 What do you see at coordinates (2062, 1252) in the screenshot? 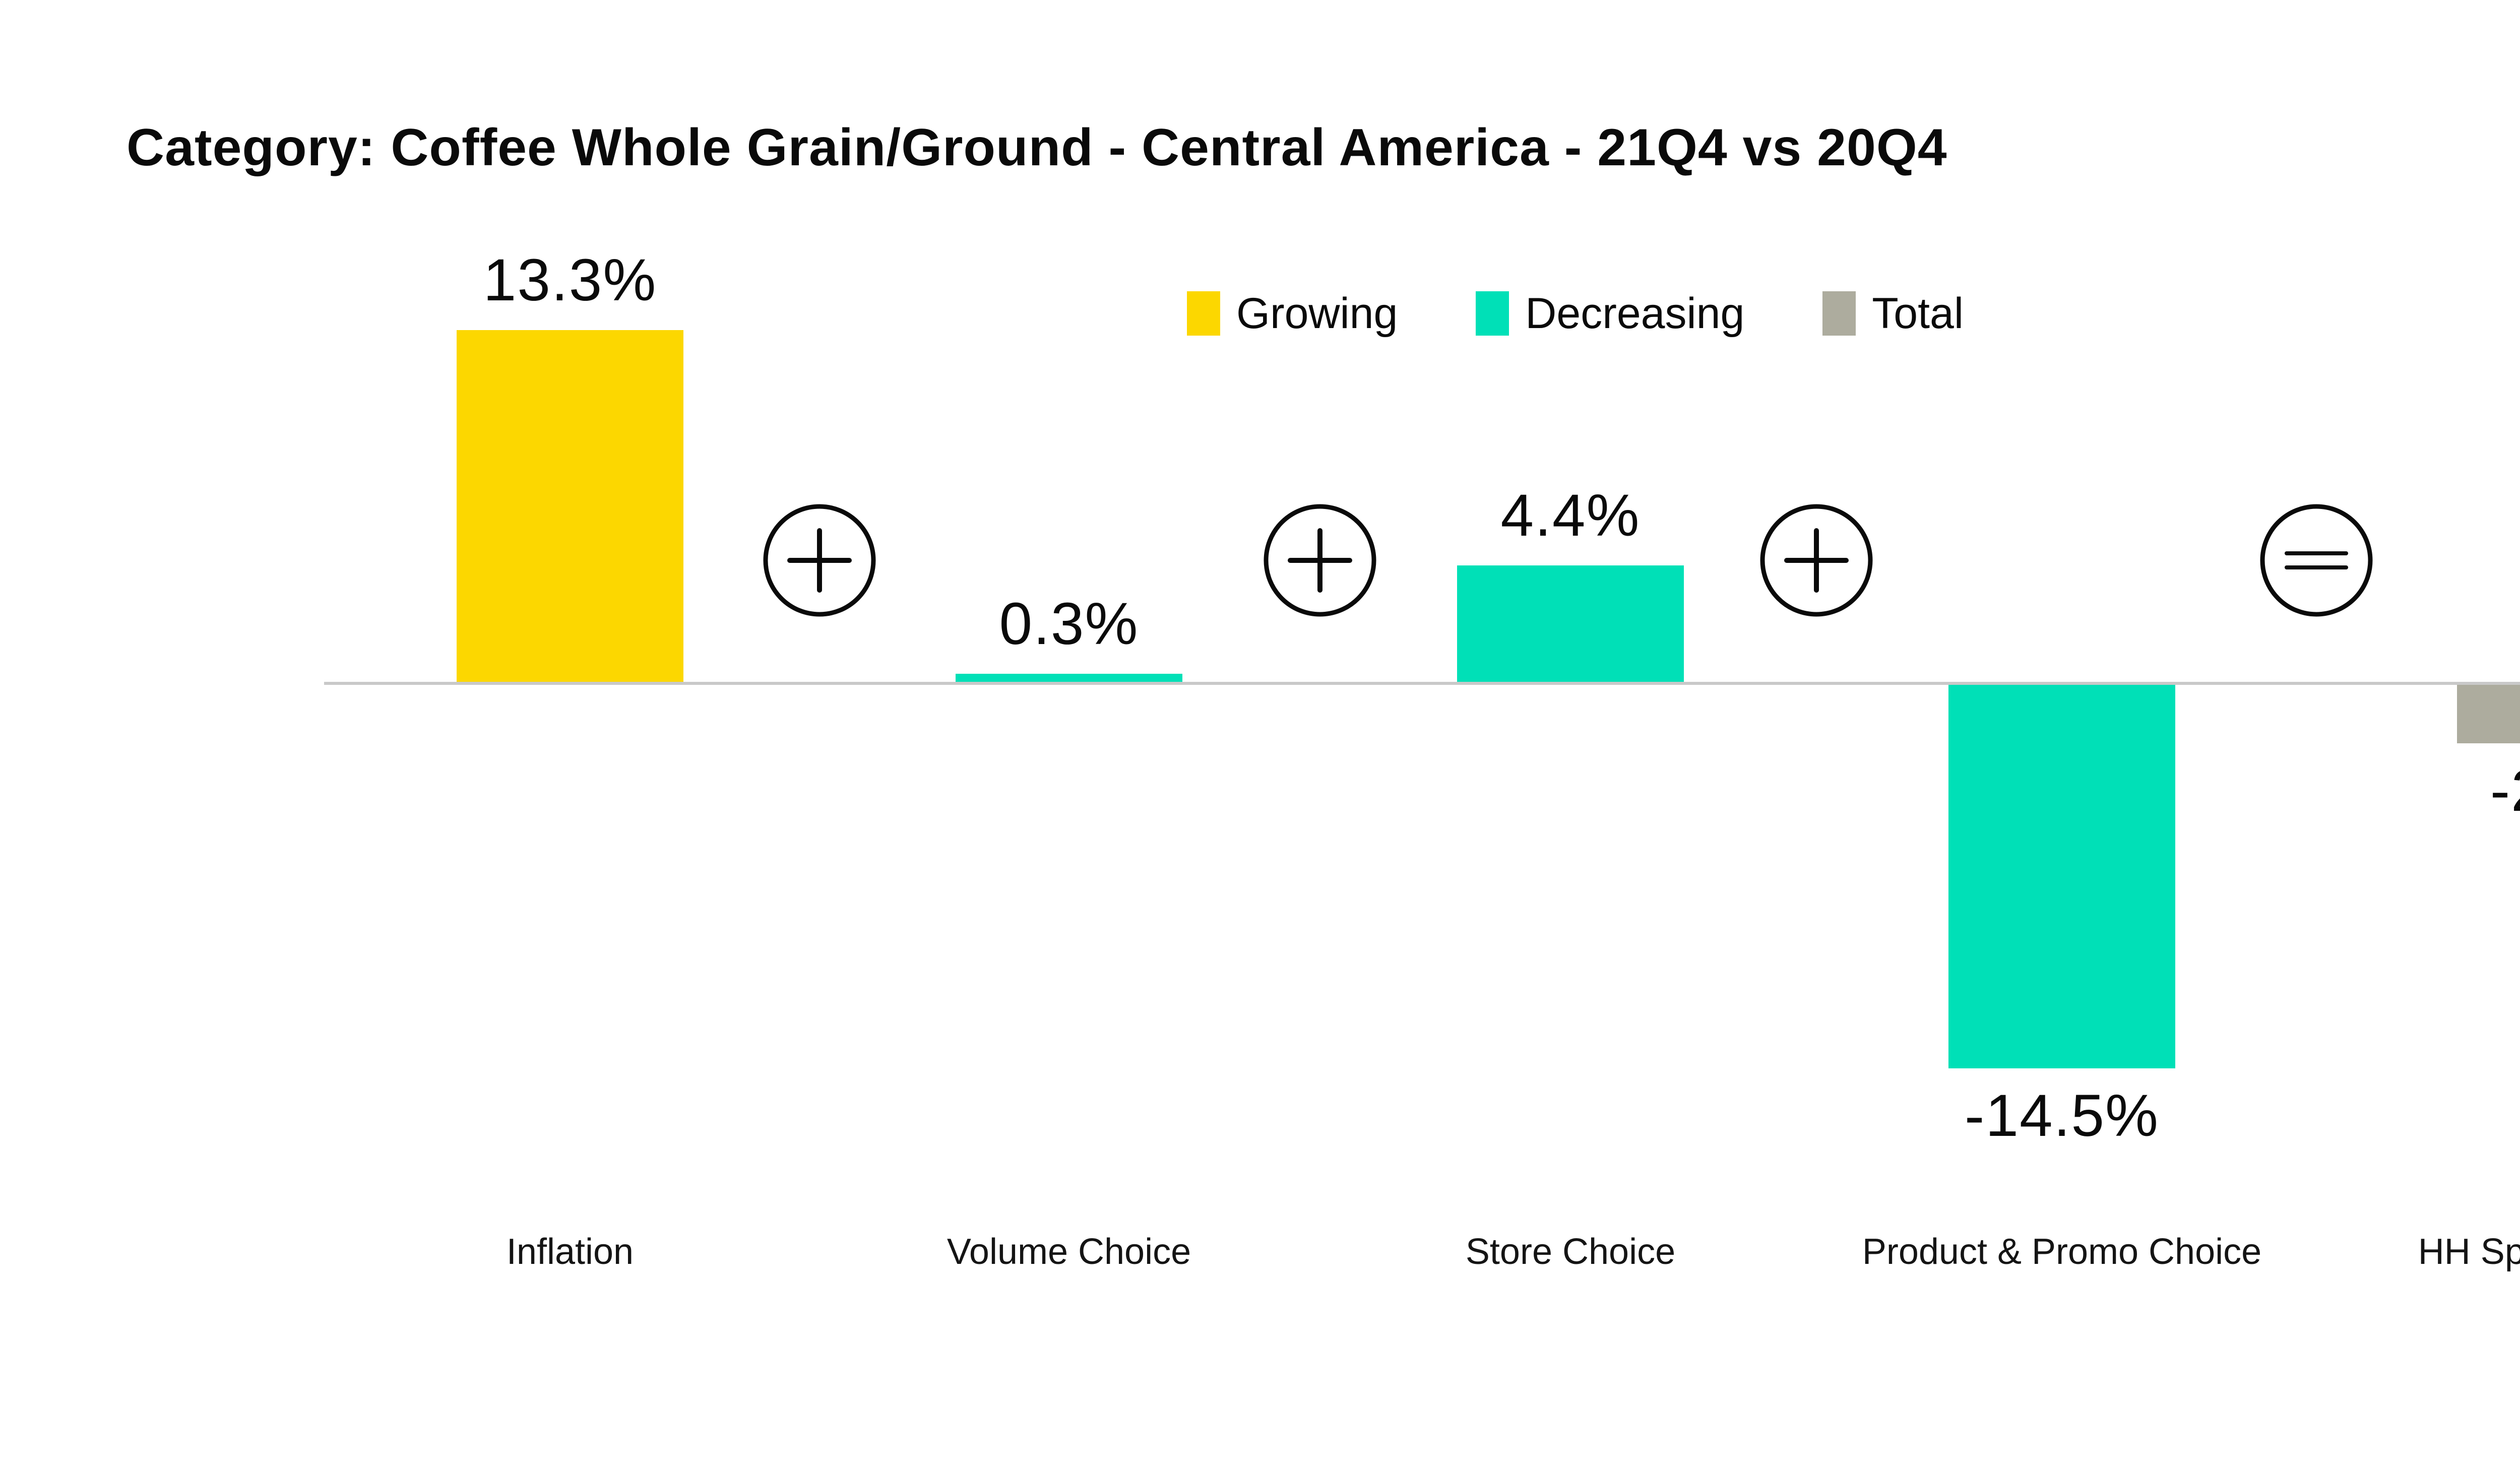
I see `category-label: Product & Promo Choice` at bounding box center [2062, 1252].